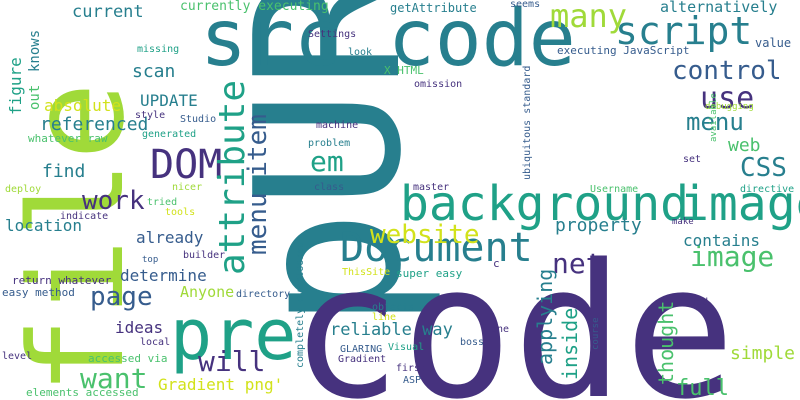  What do you see at coordinates (425, 235) in the screenshot?
I see `cloud-word: website` at bounding box center [425, 235].